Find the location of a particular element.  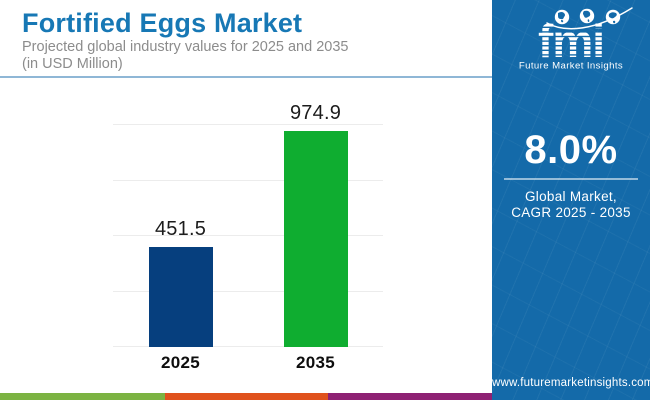

logo-wordmark: fmi is located at coordinates (571, 41).